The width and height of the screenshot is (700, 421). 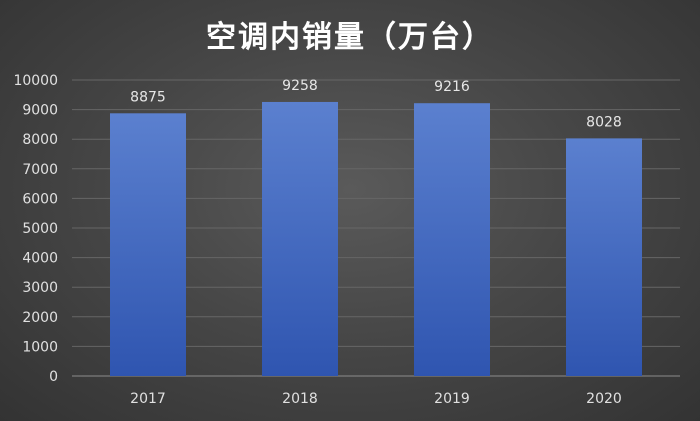 I want to click on x-tick-label: 2017, so click(x=148, y=399).